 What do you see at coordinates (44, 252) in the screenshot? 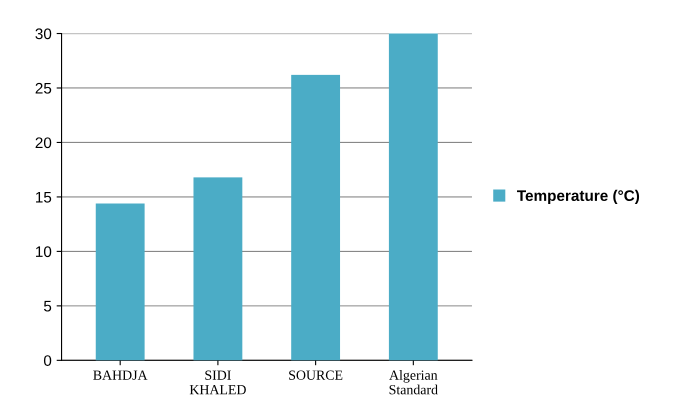
I see `y-tick-label: 10` at bounding box center [44, 252].